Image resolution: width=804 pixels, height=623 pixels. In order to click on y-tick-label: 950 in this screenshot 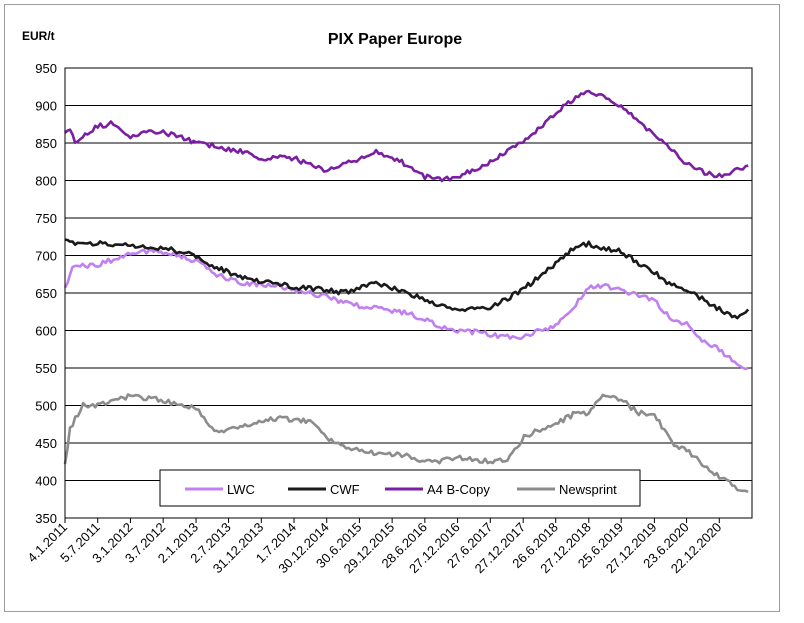, I will do `click(46, 68)`.